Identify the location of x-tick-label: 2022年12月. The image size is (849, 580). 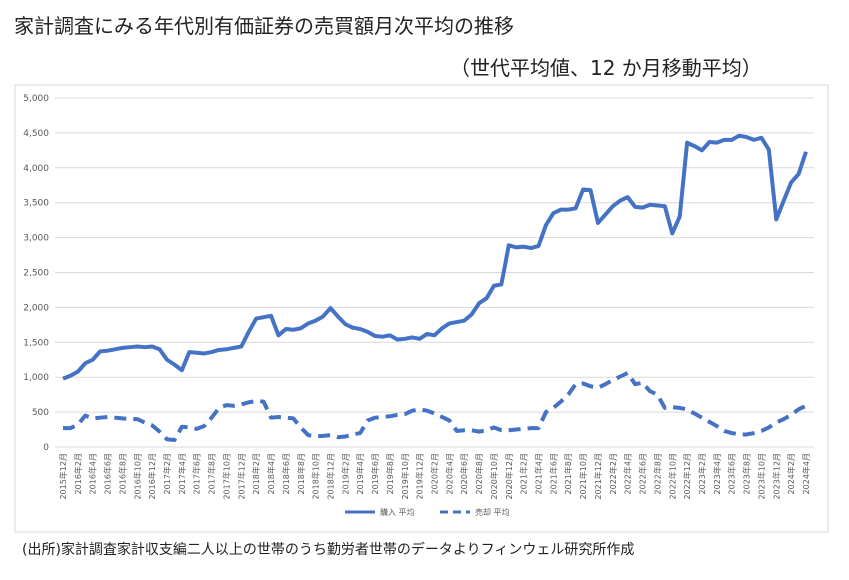
(687, 476).